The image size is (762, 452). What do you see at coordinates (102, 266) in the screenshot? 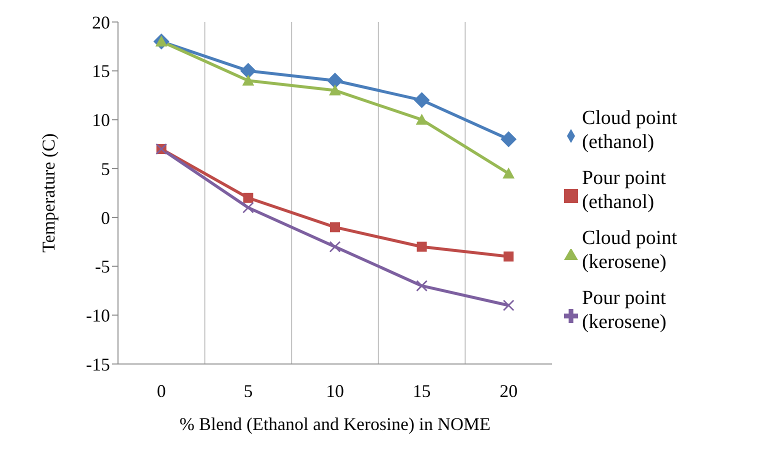
I see `y-tick-label: -5` at bounding box center [102, 266].